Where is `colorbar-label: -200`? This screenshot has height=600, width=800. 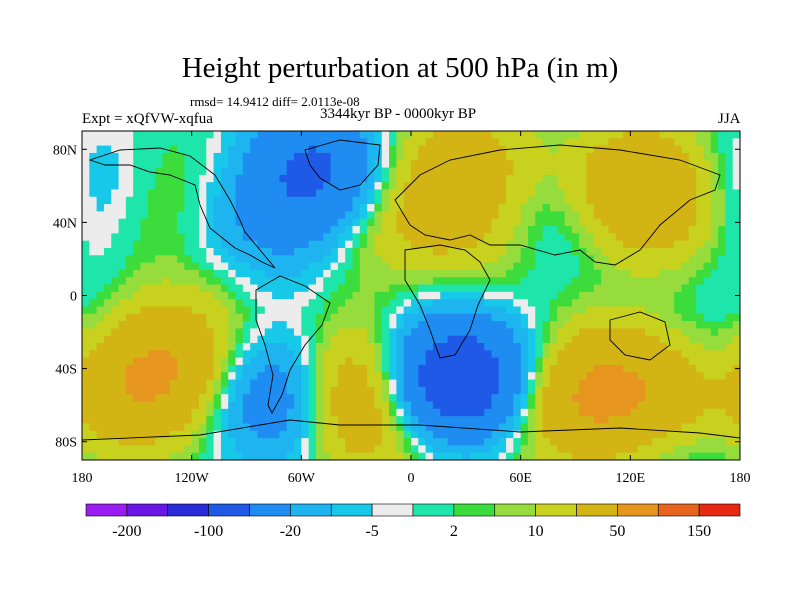
colorbar-label: -200 is located at coordinates (126, 531).